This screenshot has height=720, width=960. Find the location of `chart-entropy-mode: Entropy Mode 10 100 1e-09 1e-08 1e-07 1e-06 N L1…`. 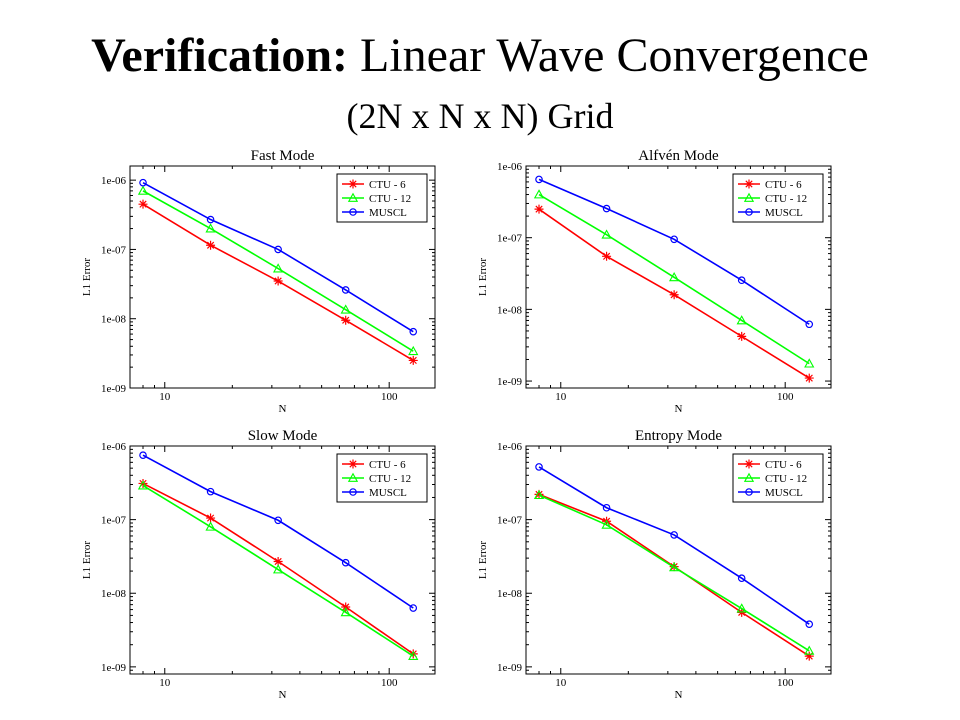

chart-entropy-mode: Entropy Mode 10 100 1e-09 1e-08 1e-07 1e-06 N L1… is located at coordinates (654, 564).